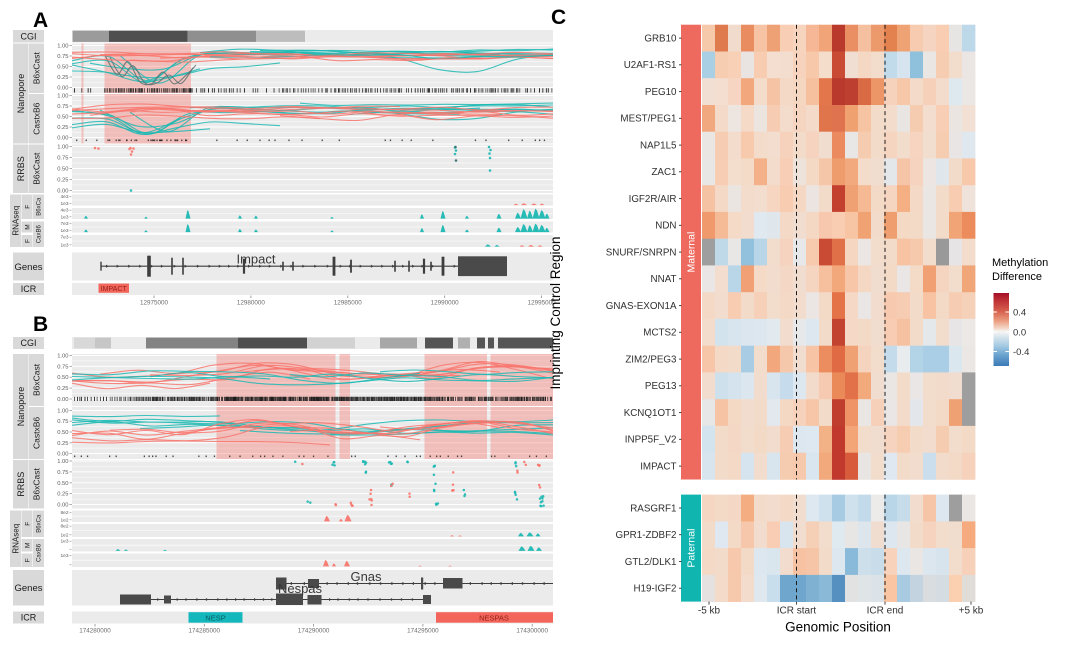  What do you see at coordinates (1021, 352) in the screenshot?
I see `svg-text: -0.4` at bounding box center [1021, 352].